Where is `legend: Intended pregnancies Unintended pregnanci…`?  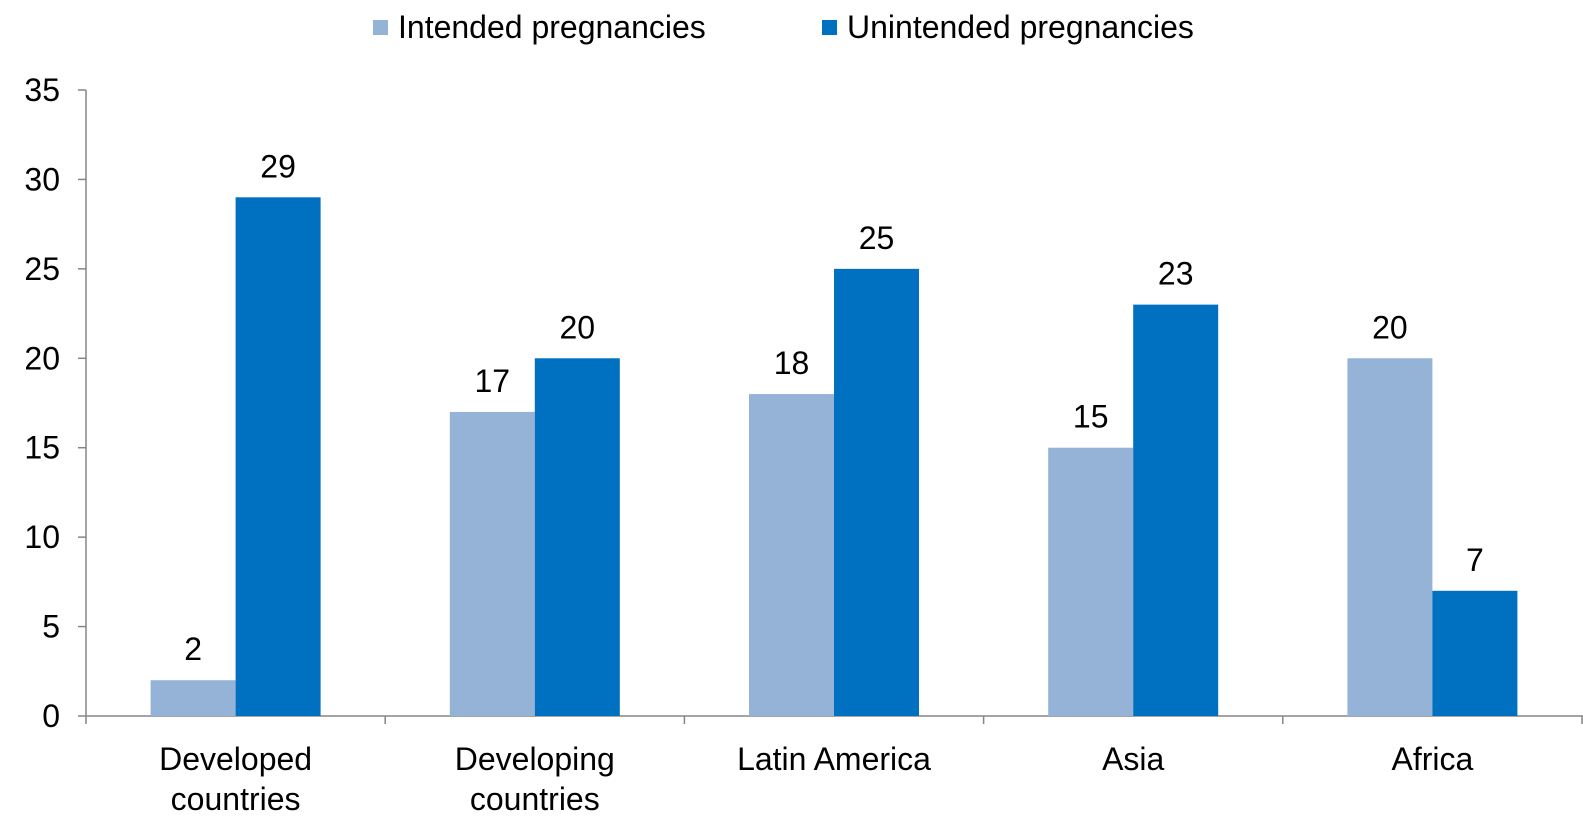
legend: Intended pregnancies Unintended pregnanci… is located at coordinates (783, 27).